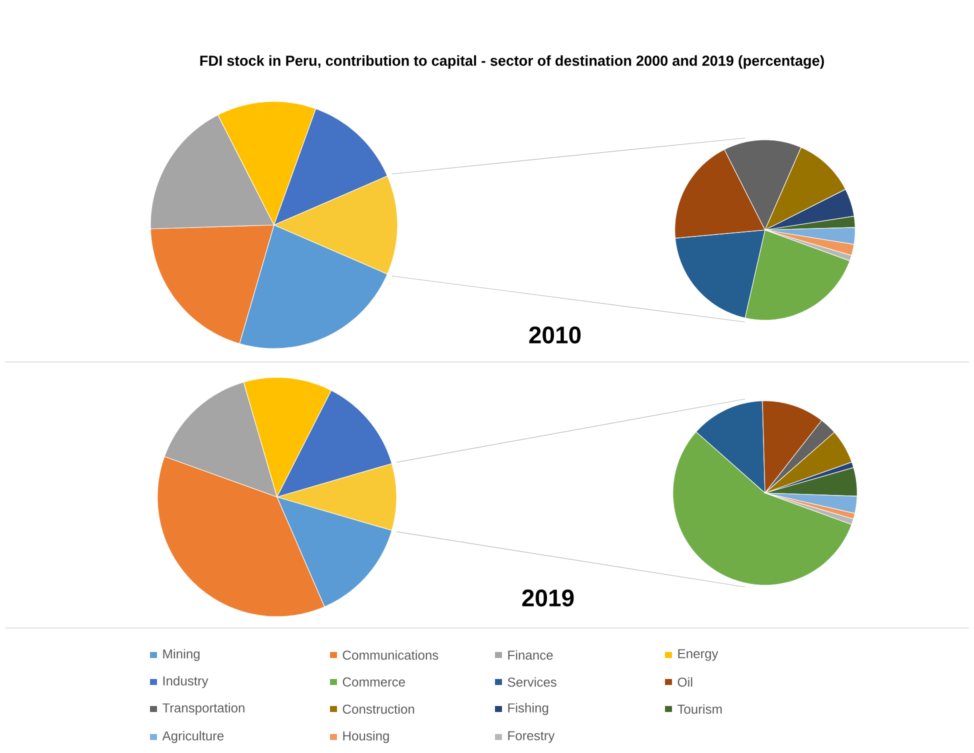  I want to click on legend-label: Agriculture, so click(193, 737).